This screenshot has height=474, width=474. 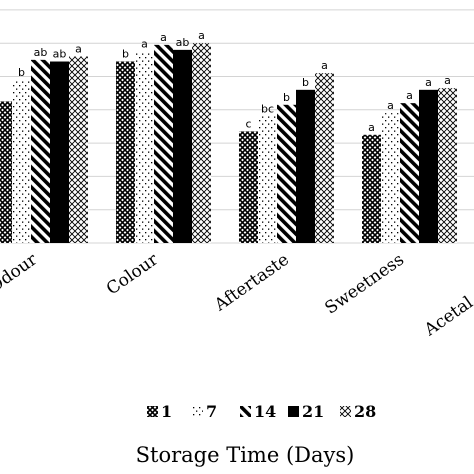 What do you see at coordinates (265, 411) in the screenshot?
I see `legend-label-day-14: 14` at bounding box center [265, 411].